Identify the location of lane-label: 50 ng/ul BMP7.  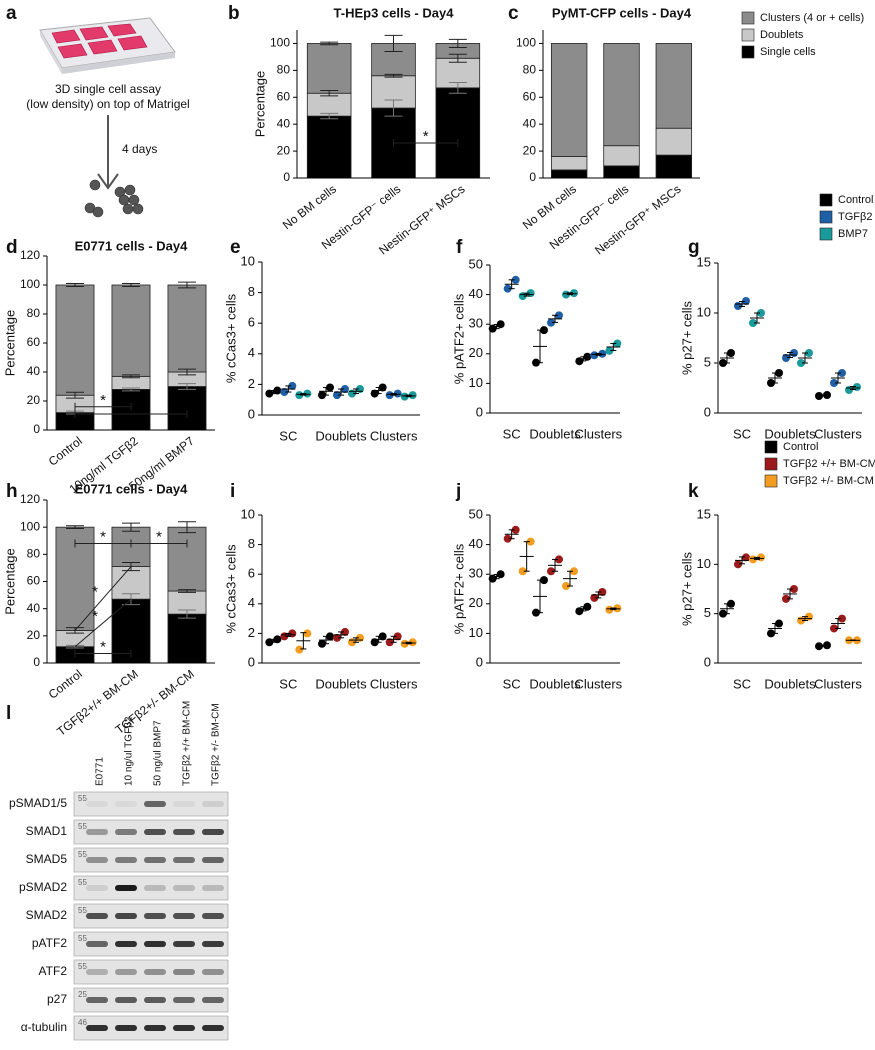
(158, 753).